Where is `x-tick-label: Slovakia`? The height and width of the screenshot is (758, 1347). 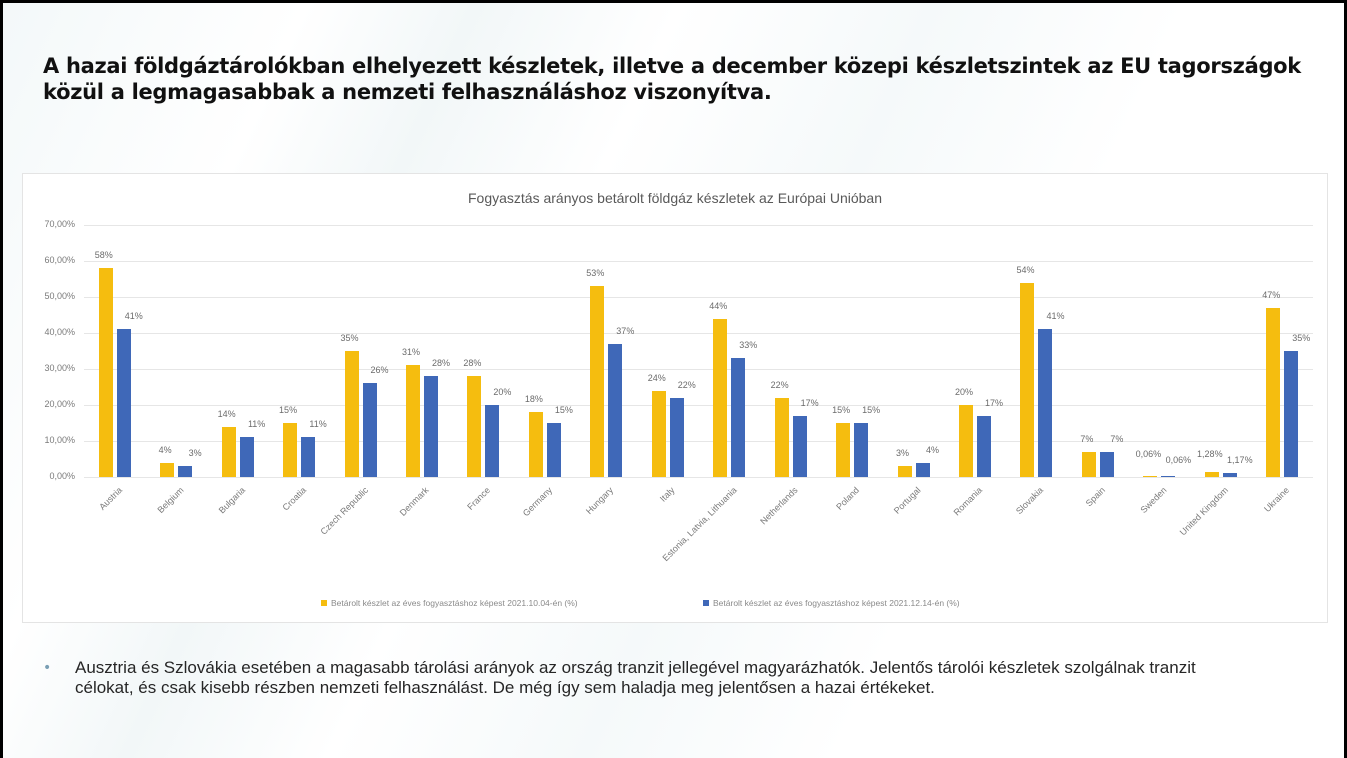 x-tick-label: Slovakia is located at coordinates (1030, 501).